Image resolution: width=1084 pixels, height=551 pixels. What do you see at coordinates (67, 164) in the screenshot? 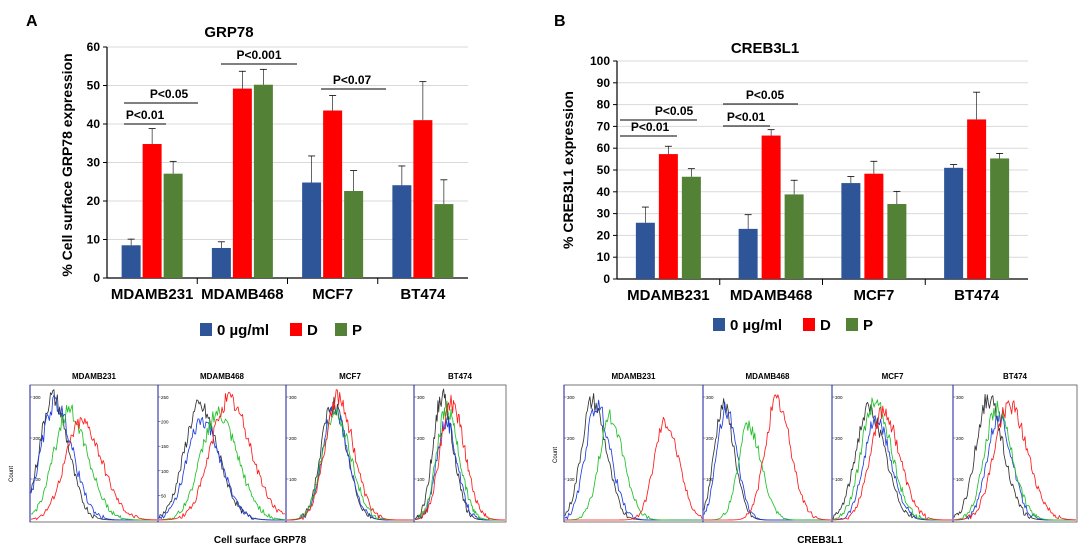
I see `y-axis-label-grp78: % Cell surface GRP78 expression` at bounding box center [67, 164].